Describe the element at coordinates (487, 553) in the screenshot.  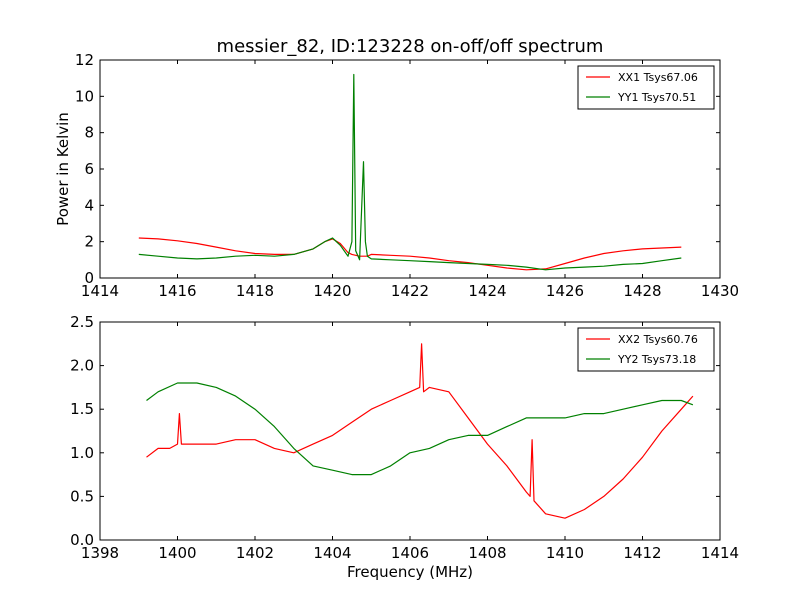
I see `x-tick-label: 1408` at that location.